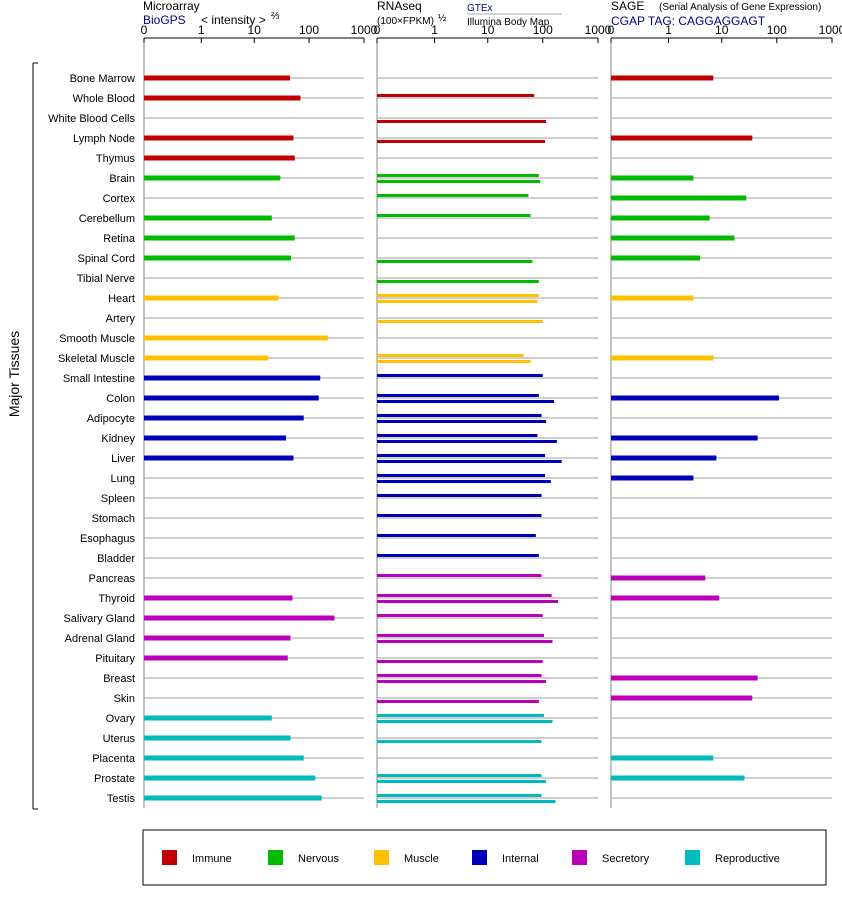 Image resolution: width=842 pixels, height=900 pixels. Describe the element at coordinates (462, 121) in the screenshot. I see `bar-rnaseq-white-blood-cells` at that location.